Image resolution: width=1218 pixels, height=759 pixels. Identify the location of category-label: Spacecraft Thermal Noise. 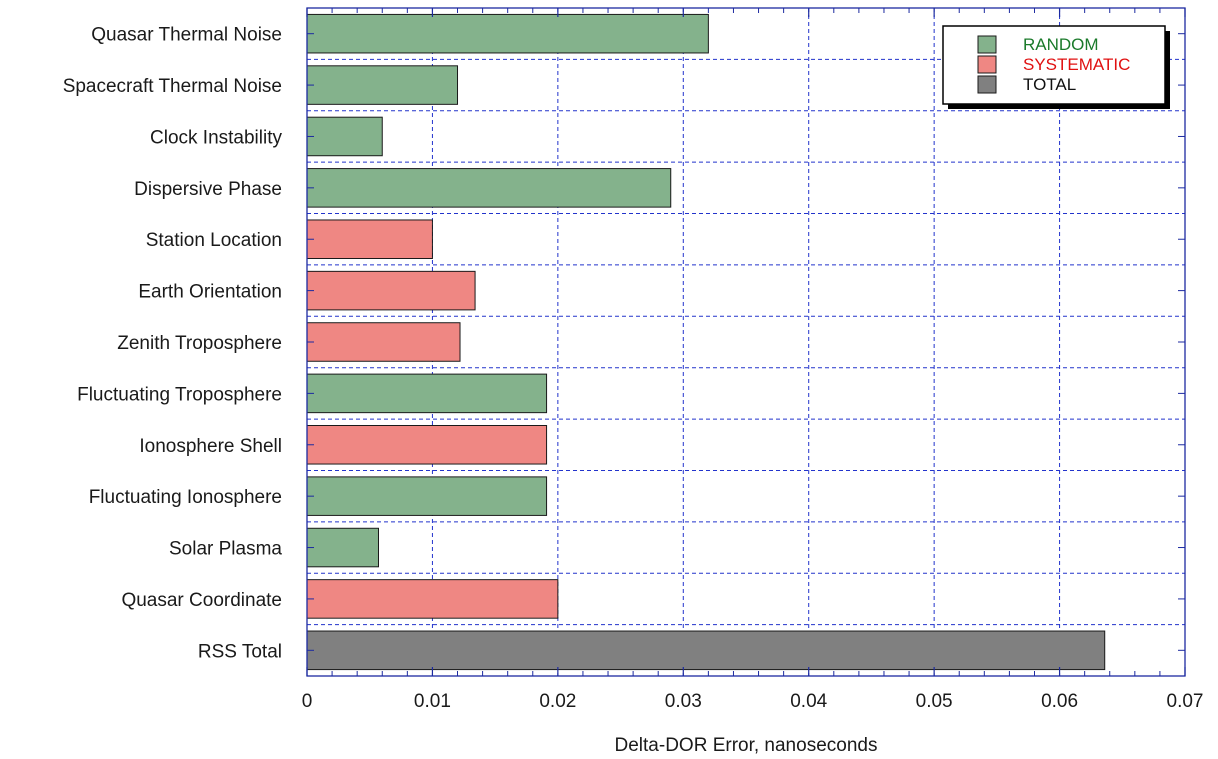
(172, 86).